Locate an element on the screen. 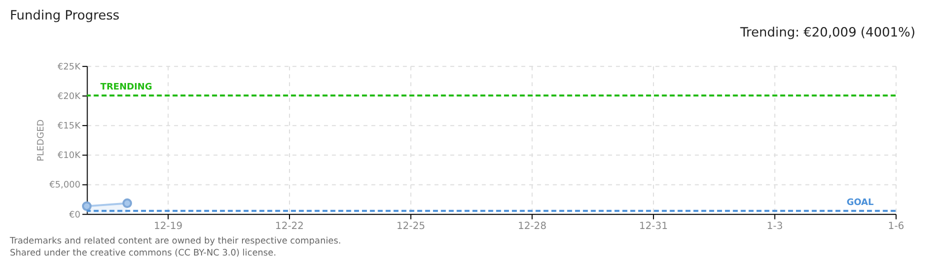 The width and height of the screenshot is (940, 270). chart-title: Funding Progress is located at coordinates (65, 16).